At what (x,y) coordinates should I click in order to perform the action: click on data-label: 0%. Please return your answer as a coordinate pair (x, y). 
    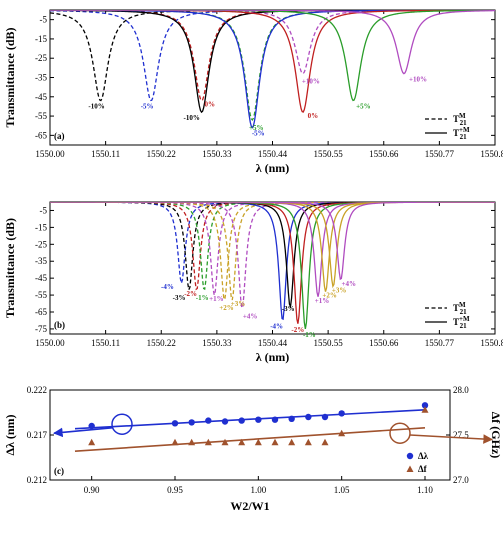
    Looking at the image, I should click on (209, 105).